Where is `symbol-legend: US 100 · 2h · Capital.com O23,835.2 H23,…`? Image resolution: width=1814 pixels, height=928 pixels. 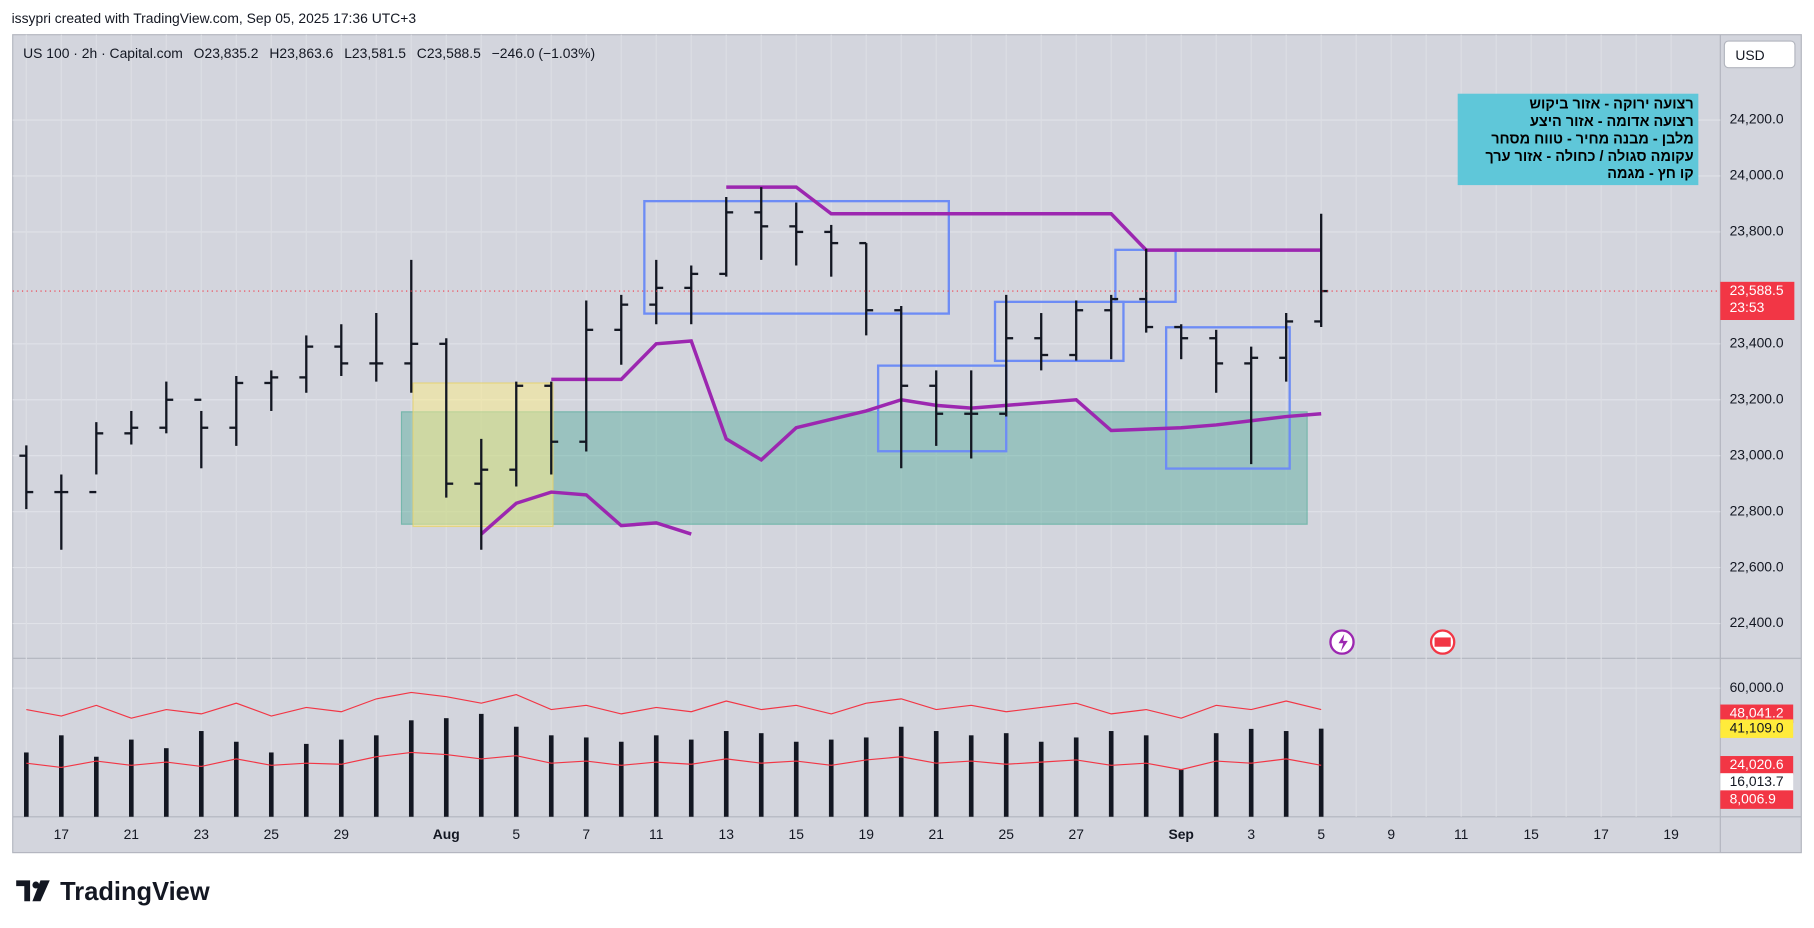 symbol-legend: US 100 · 2h · Capital.com O23,835.2 H23,… is located at coordinates (312, 53).